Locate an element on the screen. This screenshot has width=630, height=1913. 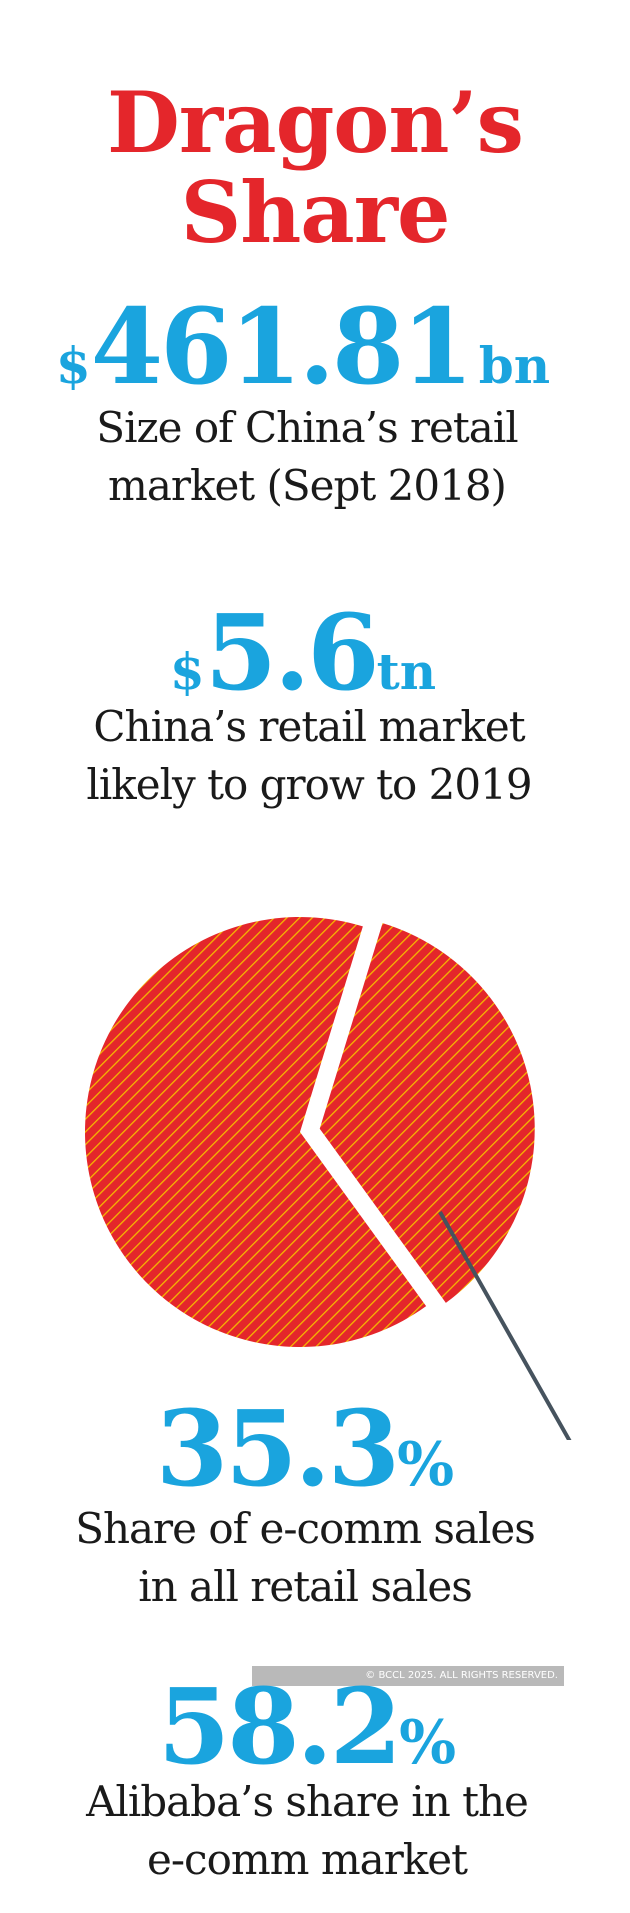
stat-retail-market-size-value: $461.81 bn is located at coordinates (309, 347).